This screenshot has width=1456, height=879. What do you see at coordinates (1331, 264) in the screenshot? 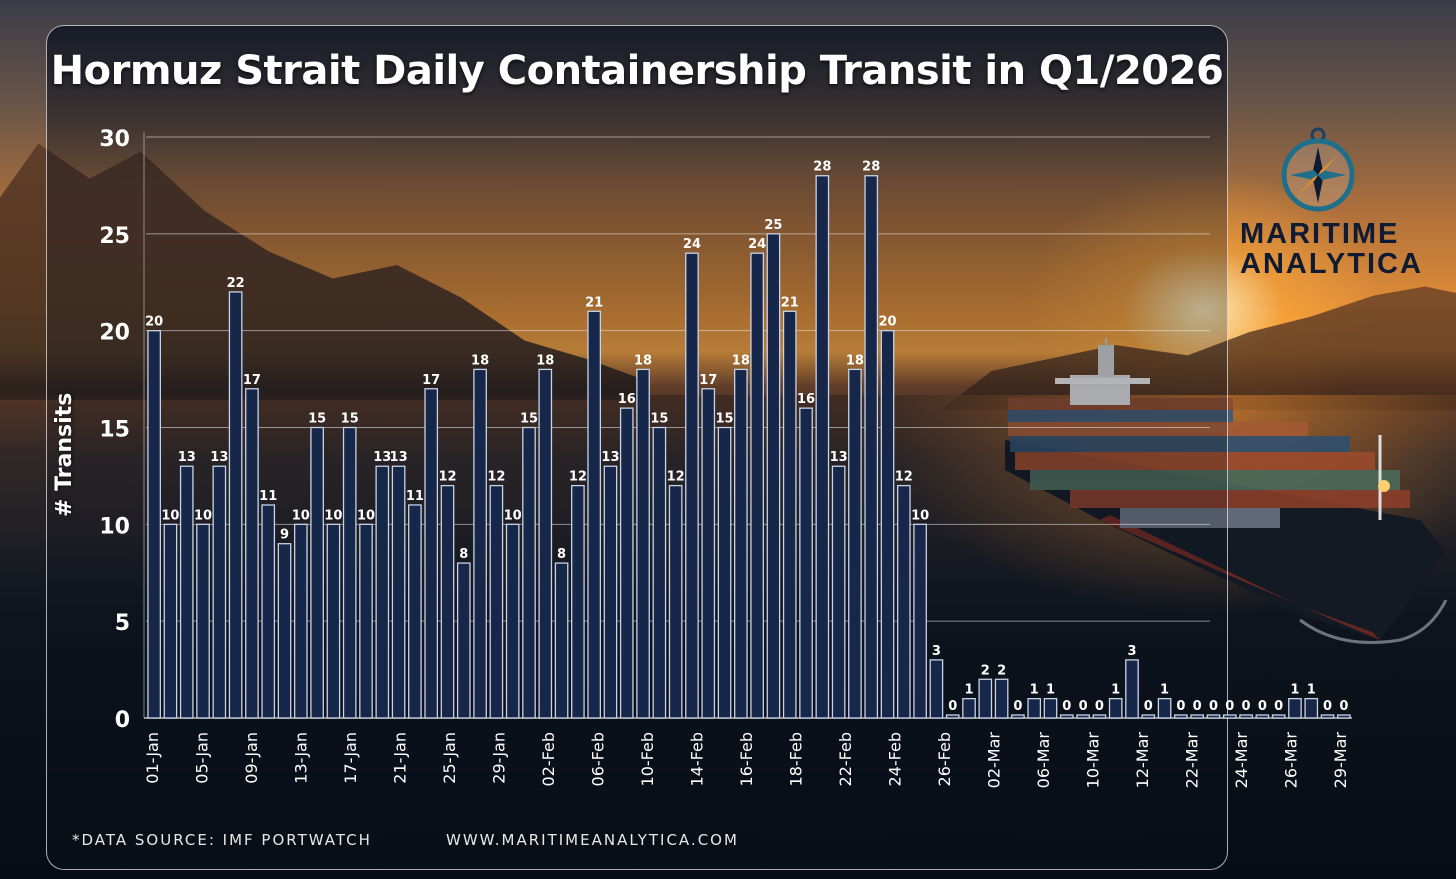
I see `logo-text-line2: ANALYTICA` at bounding box center [1331, 264].